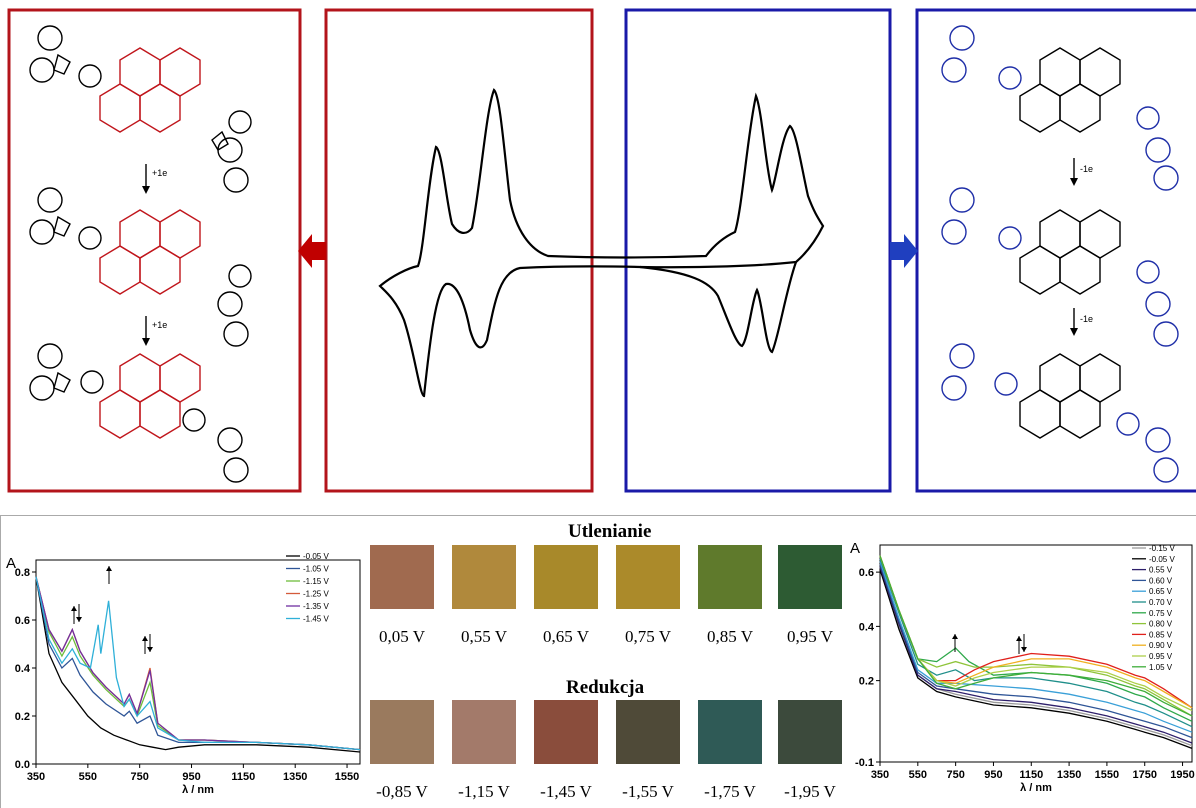  Describe the element at coordinates (1086, 169) in the screenshot. I see `right-step1-label: -1e` at that location.